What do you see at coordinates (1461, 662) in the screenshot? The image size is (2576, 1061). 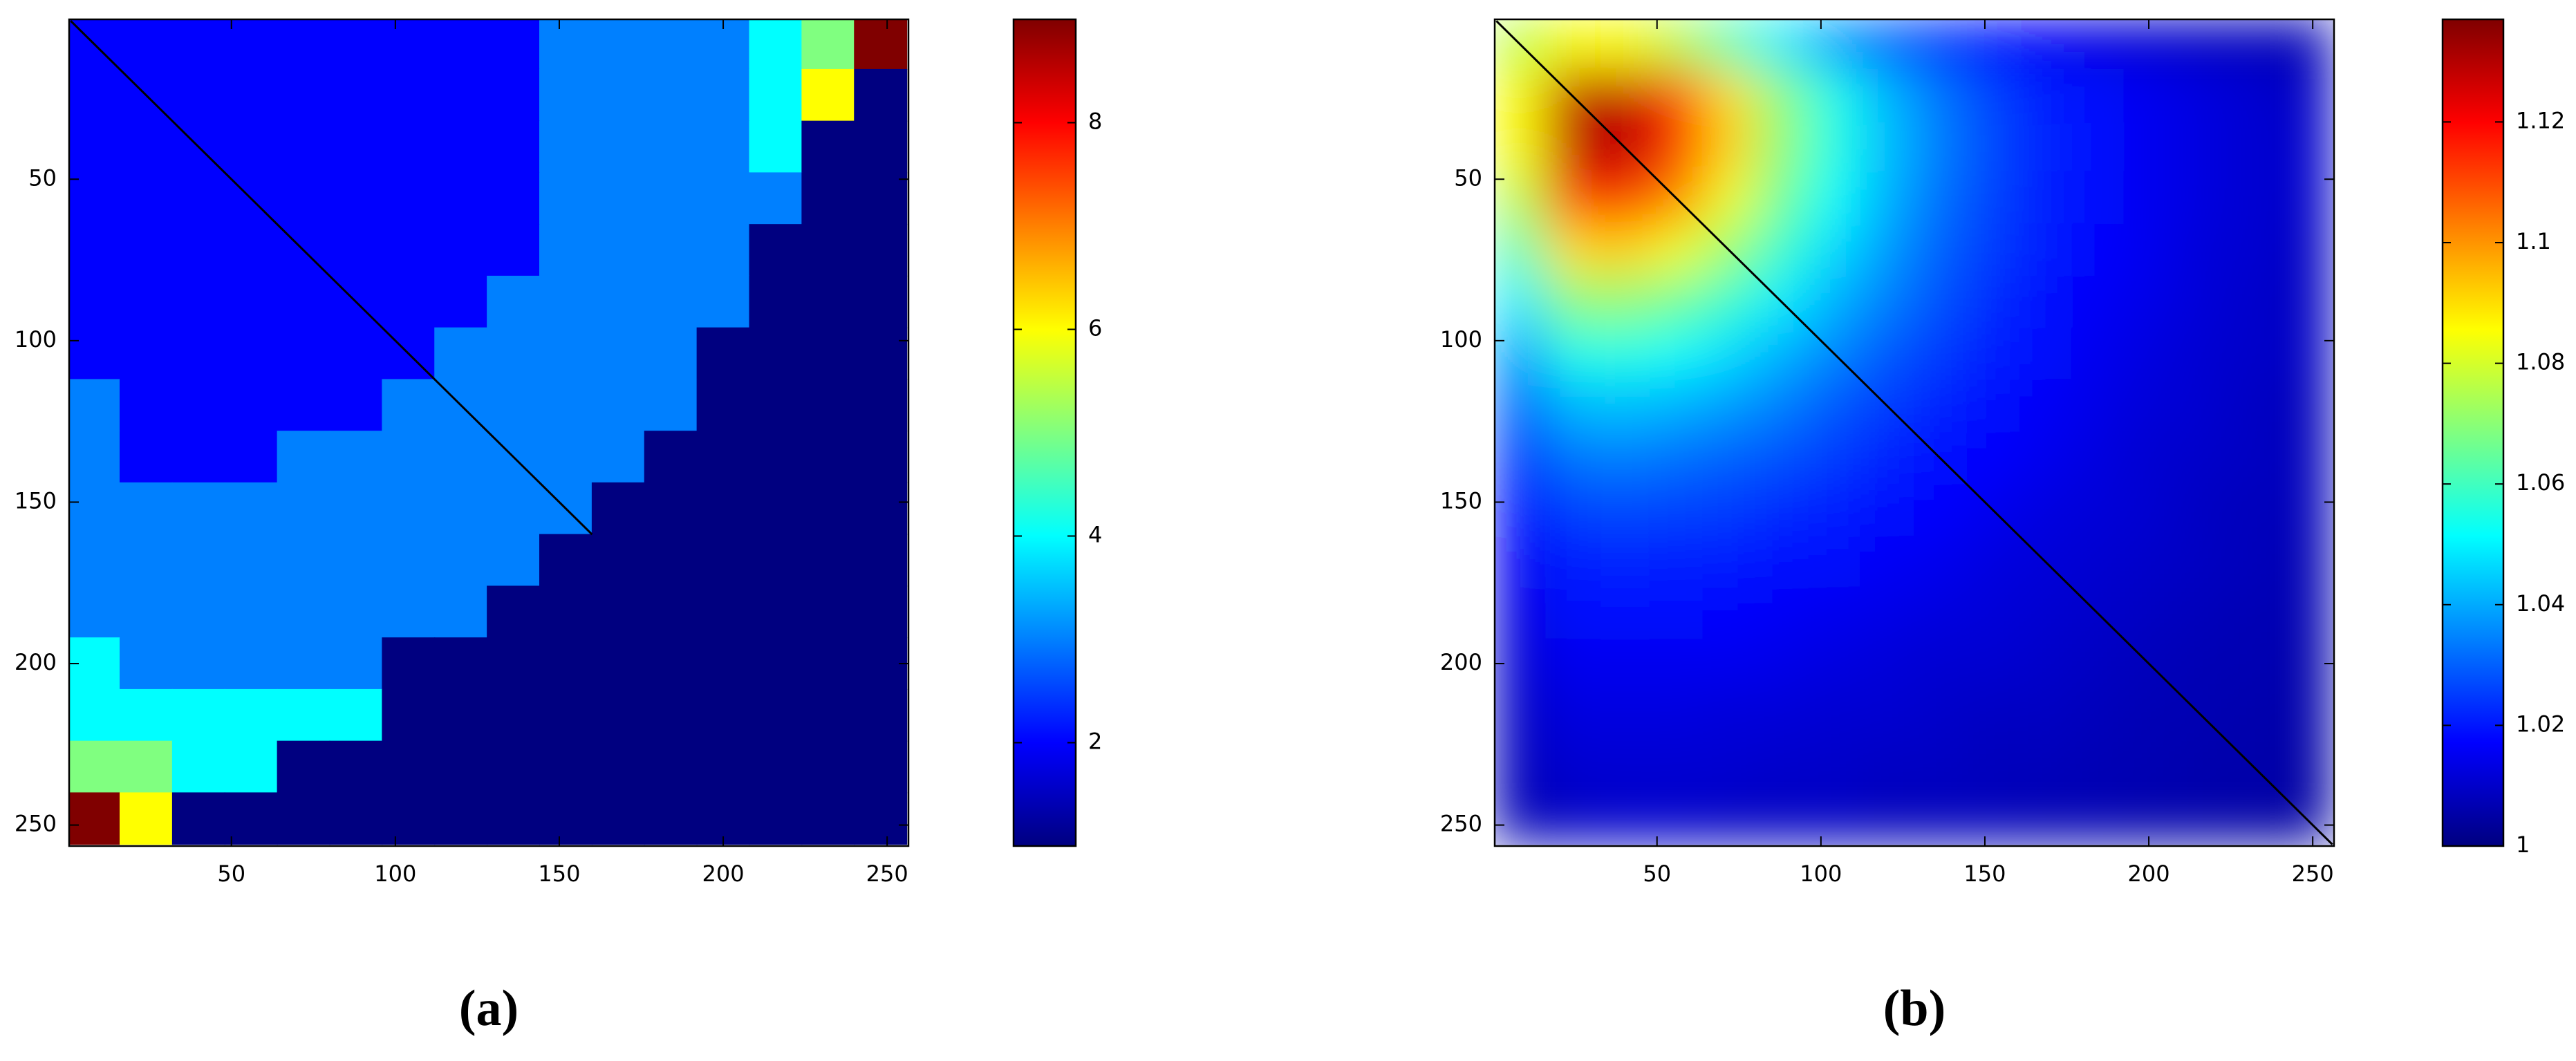 I see `y-tick-label: 200` at bounding box center [1461, 662].